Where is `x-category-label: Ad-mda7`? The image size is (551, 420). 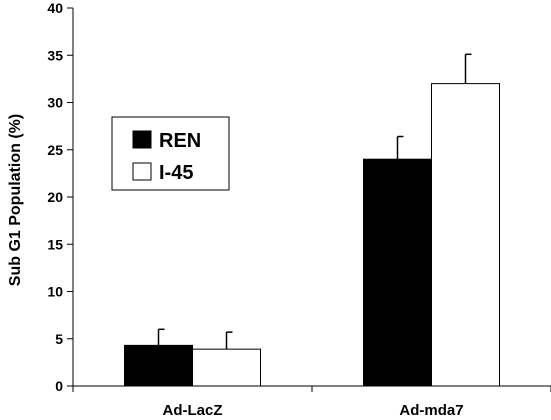 x-category-label: Ad-mda7 is located at coordinates (431, 410).